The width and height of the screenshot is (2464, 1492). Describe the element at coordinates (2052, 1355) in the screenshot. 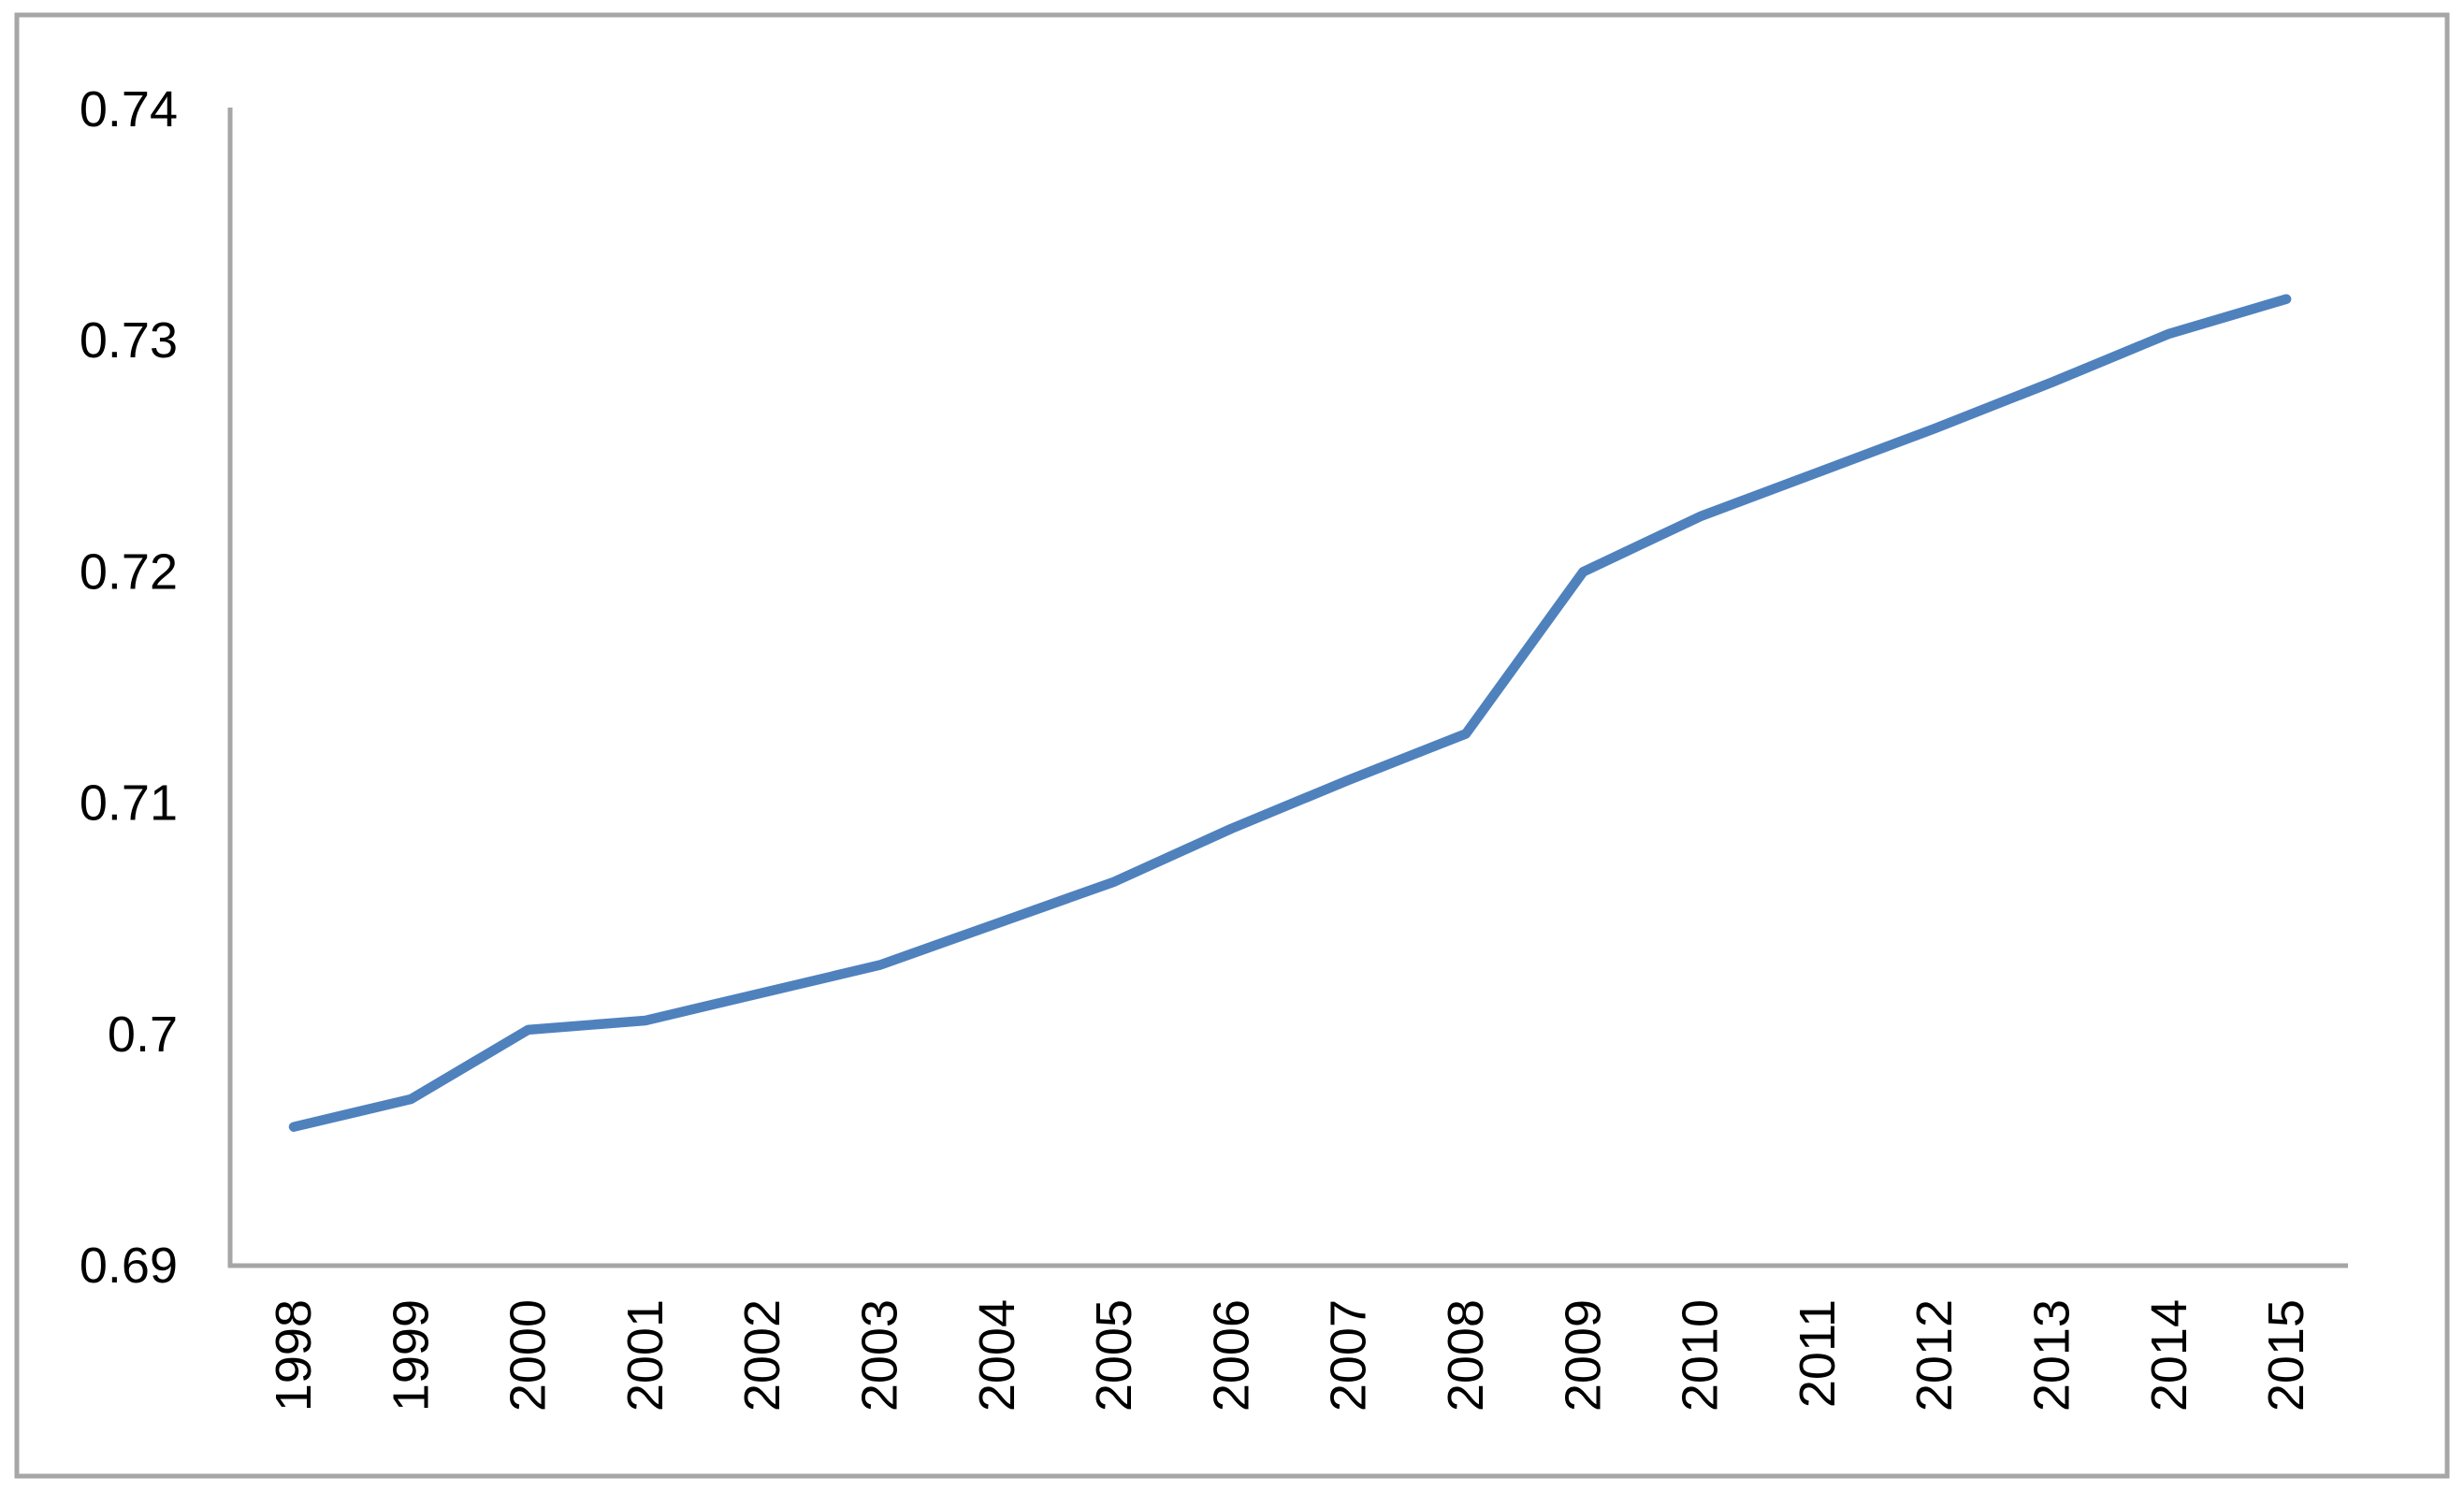

I see `x-tick-label: 2013` at that location.